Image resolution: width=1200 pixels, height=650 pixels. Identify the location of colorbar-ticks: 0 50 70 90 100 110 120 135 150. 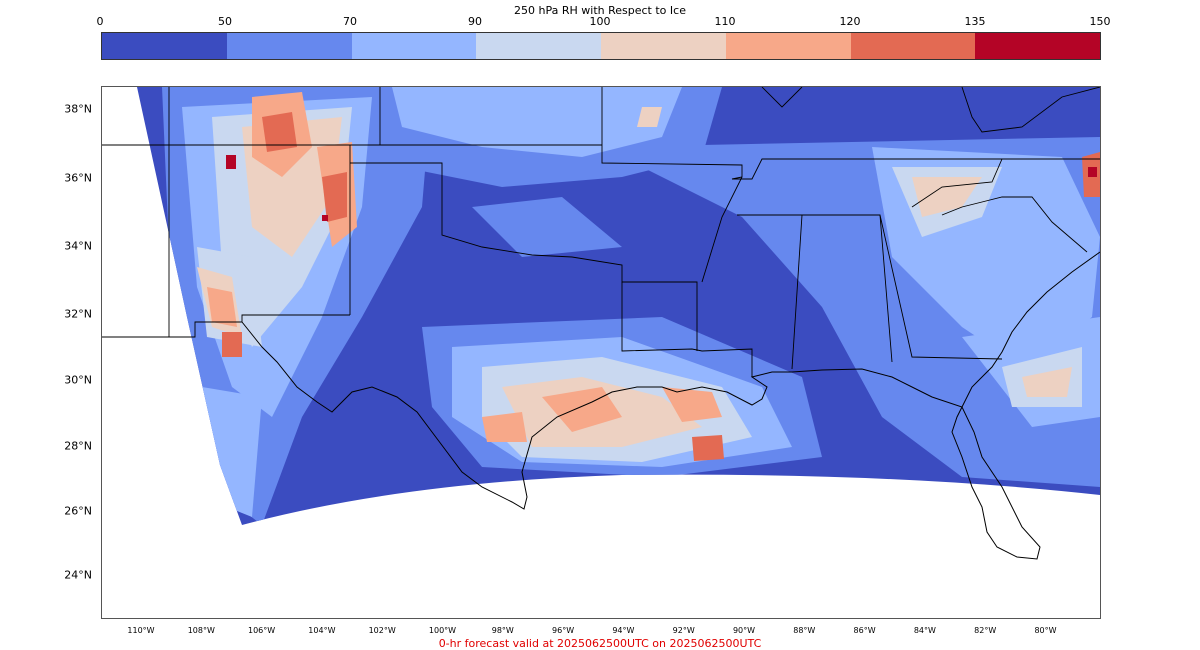
(603, 23).